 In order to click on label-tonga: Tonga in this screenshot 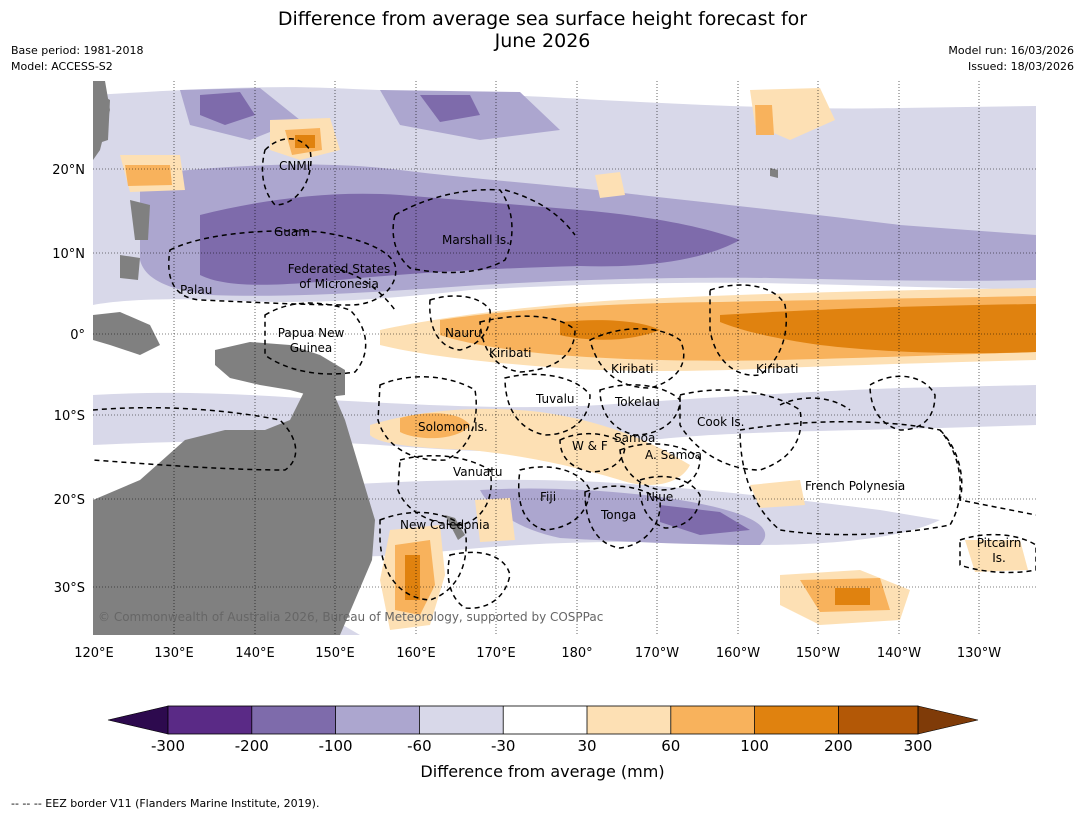, I will do `click(618, 515)`.